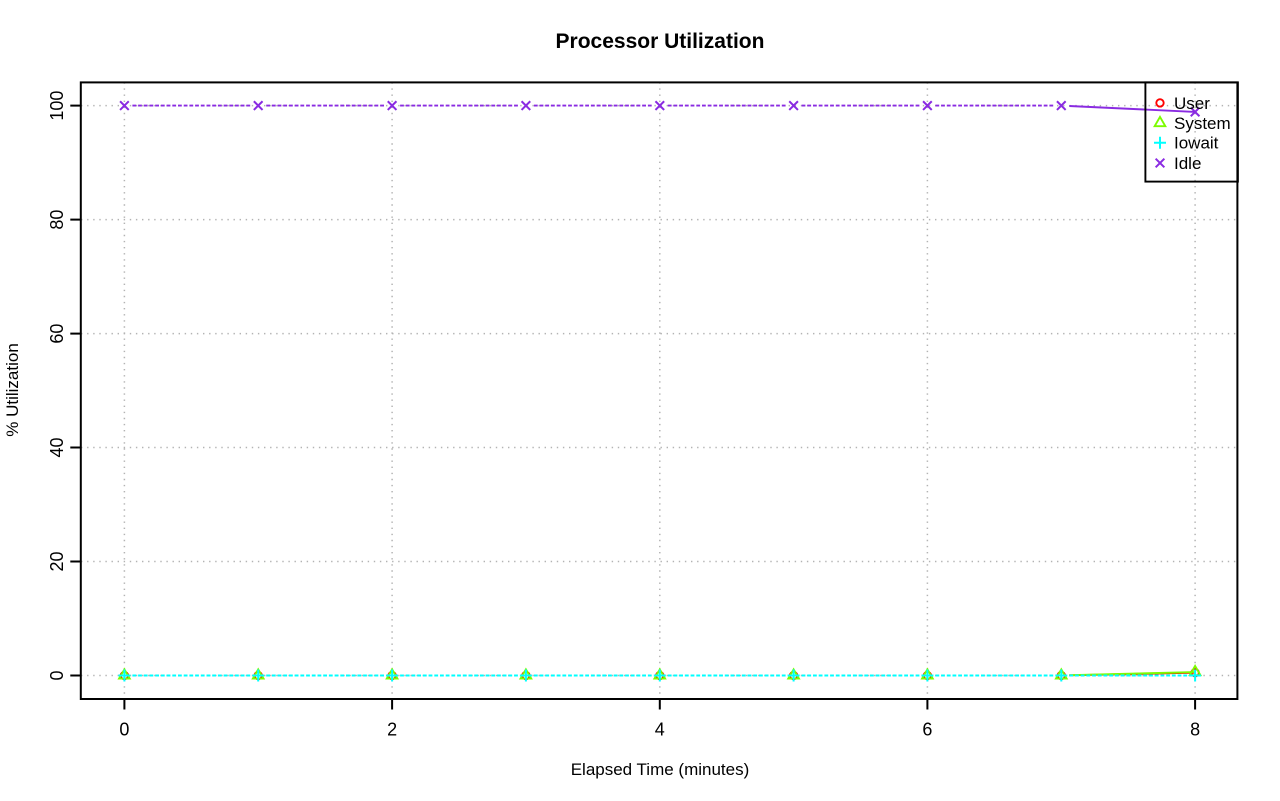  What do you see at coordinates (927, 730) in the screenshot?
I see `svg-text: 6` at bounding box center [927, 730].